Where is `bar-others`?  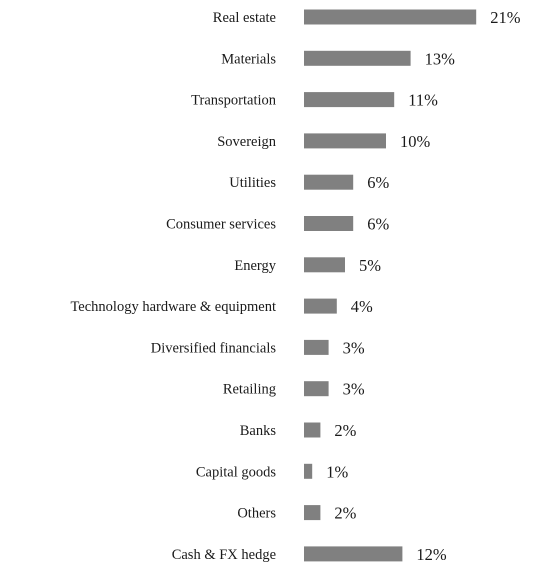
bar-others is located at coordinates (312, 513).